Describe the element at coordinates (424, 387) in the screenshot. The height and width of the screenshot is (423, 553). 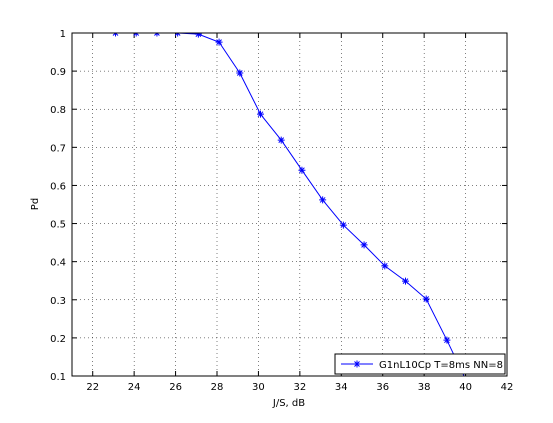
I see `x-tick-label: 38` at that location.